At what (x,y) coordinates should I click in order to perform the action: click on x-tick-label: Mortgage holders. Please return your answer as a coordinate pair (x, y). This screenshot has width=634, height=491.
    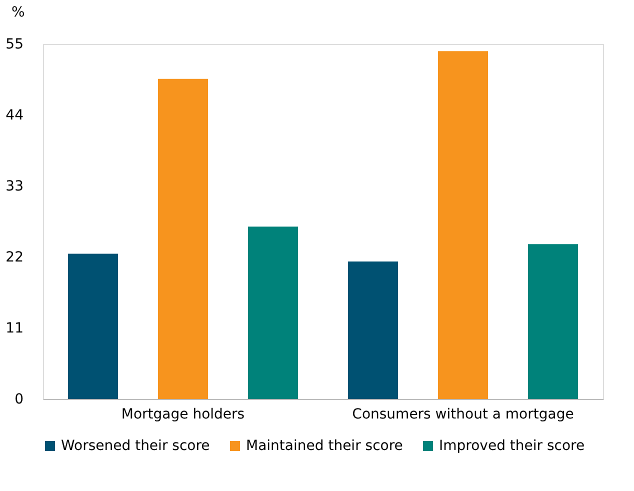
    Looking at the image, I should click on (183, 414).